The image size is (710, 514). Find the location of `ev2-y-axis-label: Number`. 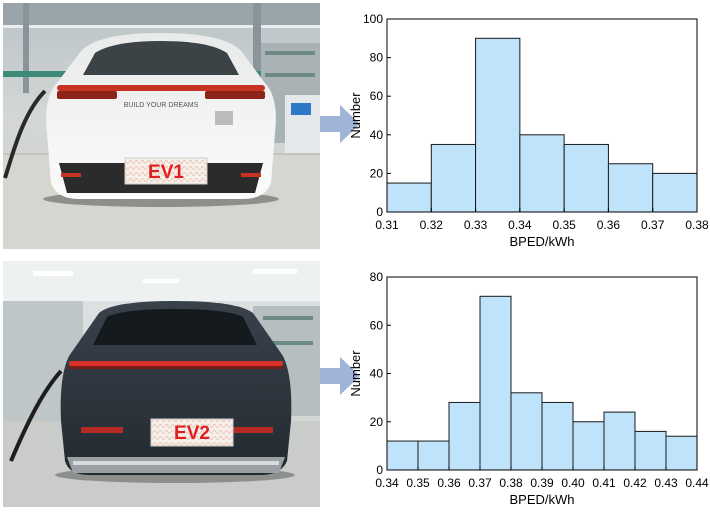

ev2-y-axis-label: Number is located at coordinates (355, 373).